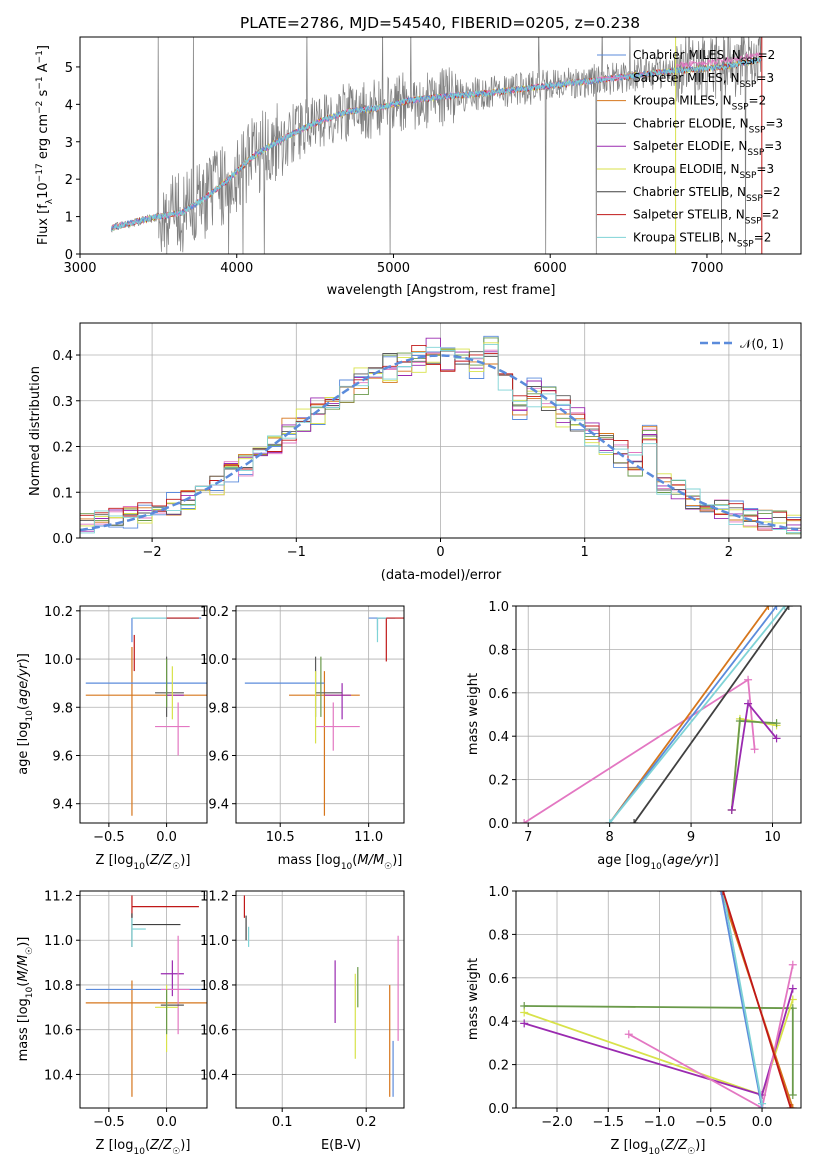 Image resolution: width=819 pixels, height=1170 pixels. I want to click on legend-entry: Salpeter ELODIE, NSSP=3, so click(707, 148).